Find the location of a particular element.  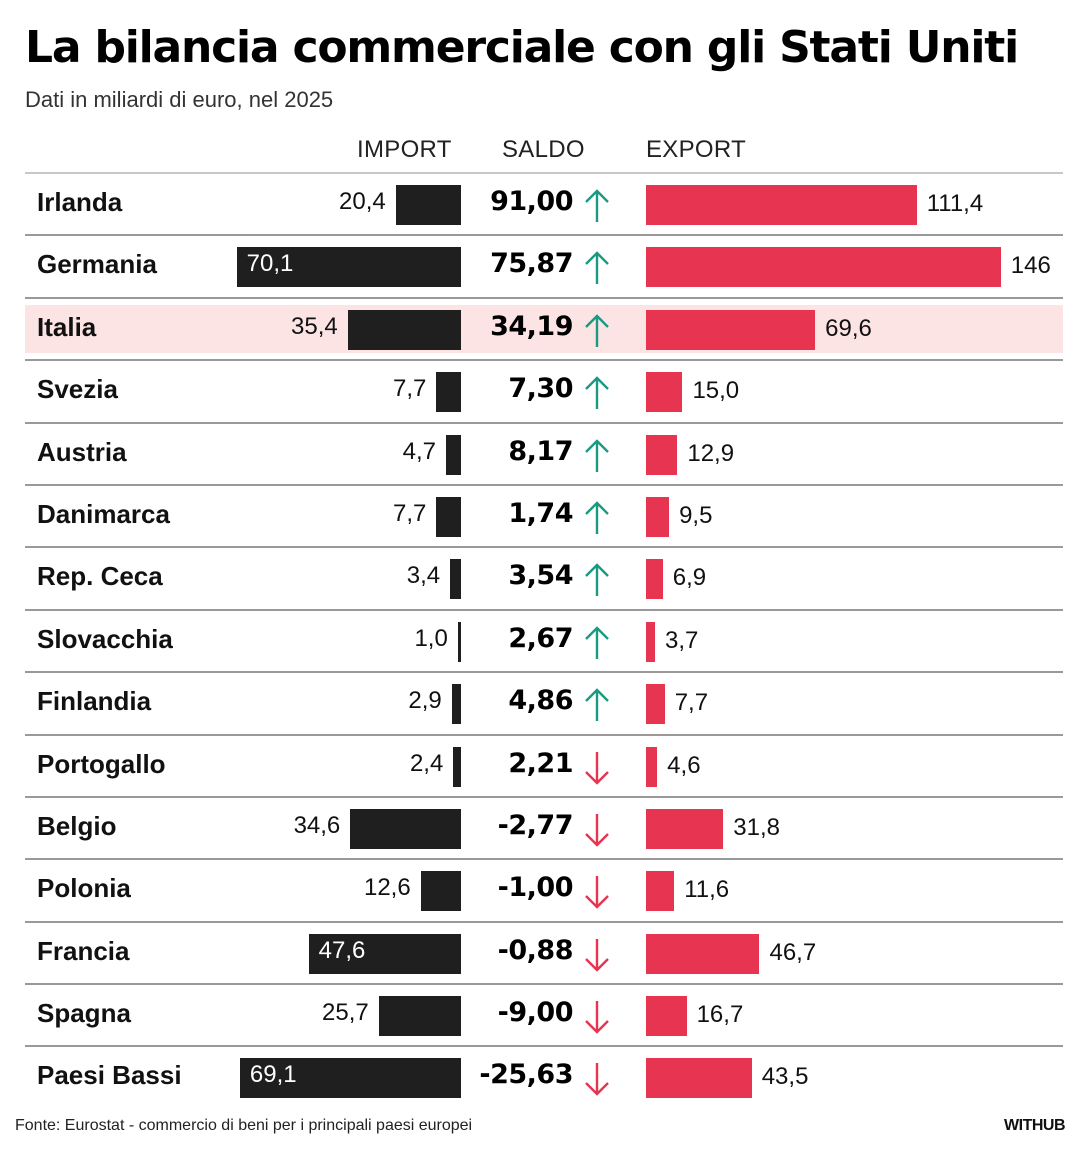

import-value-label: 70,1 is located at coordinates (270, 264).